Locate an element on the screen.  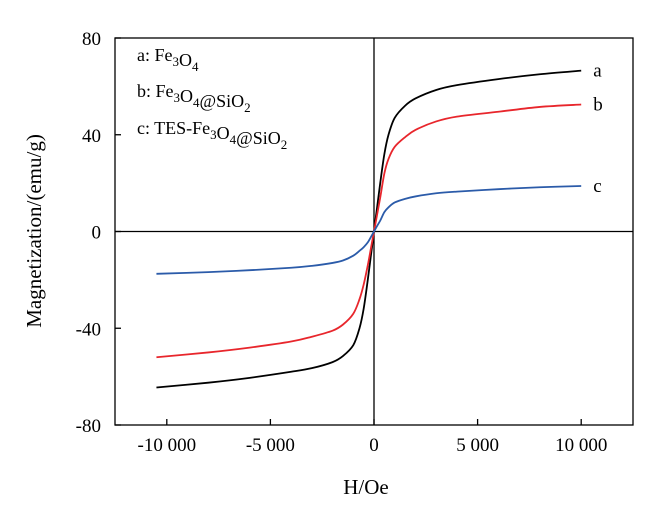
x-tick-label: 10 000 is located at coordinates (581, 445).